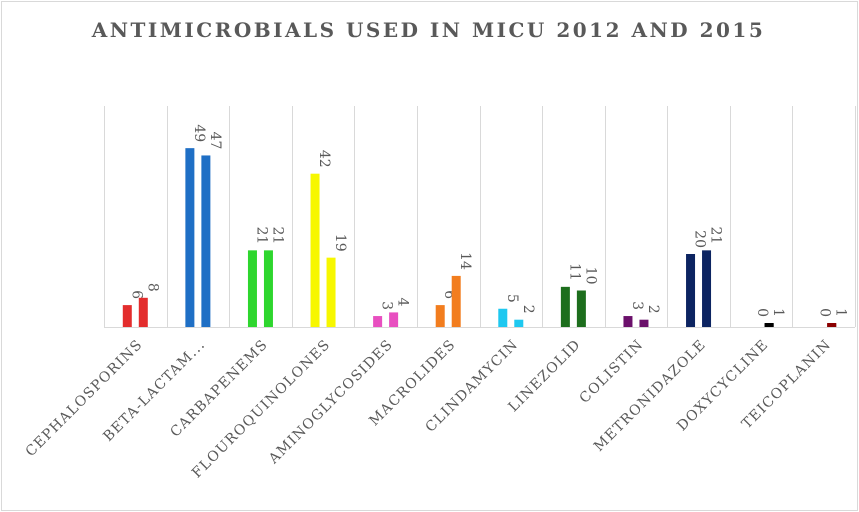 The image size is (859, 512). Describe the element at coordinates (403, 301) in the screenshot. I see `data-label: 4` at that location.